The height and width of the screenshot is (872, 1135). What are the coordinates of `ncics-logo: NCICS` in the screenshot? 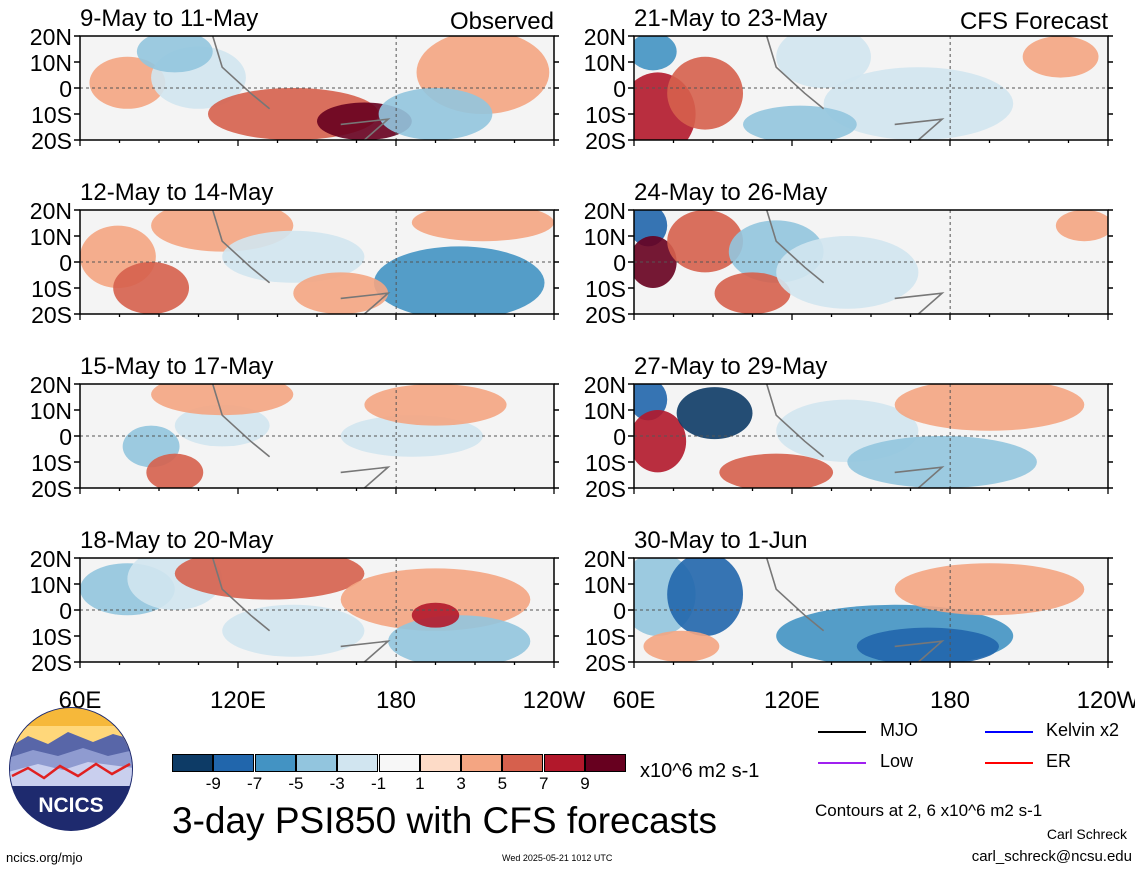 It's located at (71, 769).